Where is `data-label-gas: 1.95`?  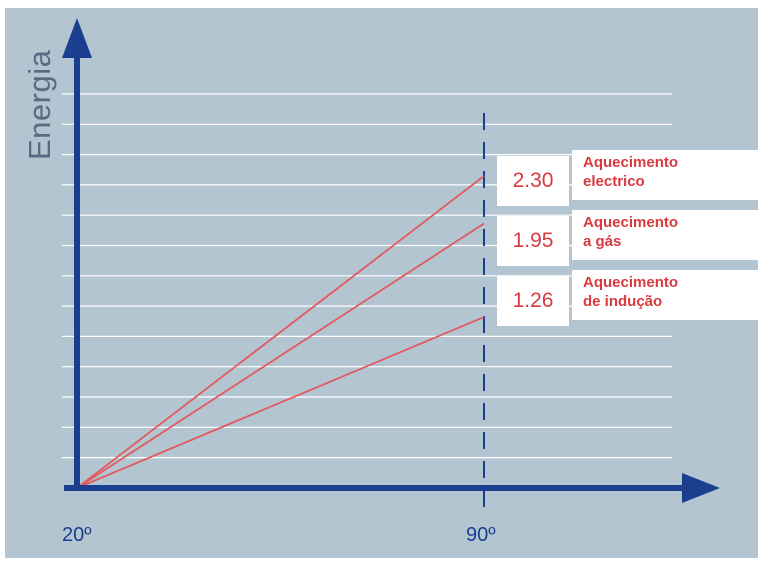 data-label-gas: 1.95 is located at coordinates (533, 240).